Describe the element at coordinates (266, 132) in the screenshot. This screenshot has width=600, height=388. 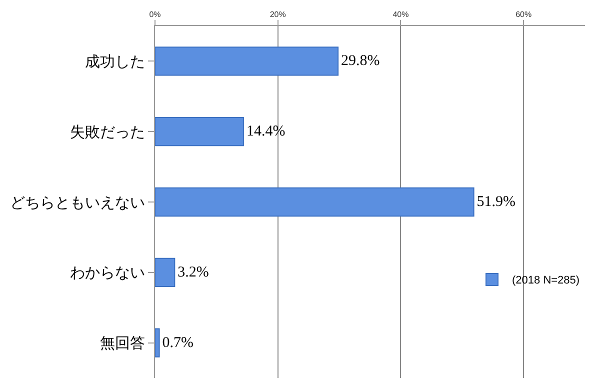
I see `data-label: 14.4%` at that location.